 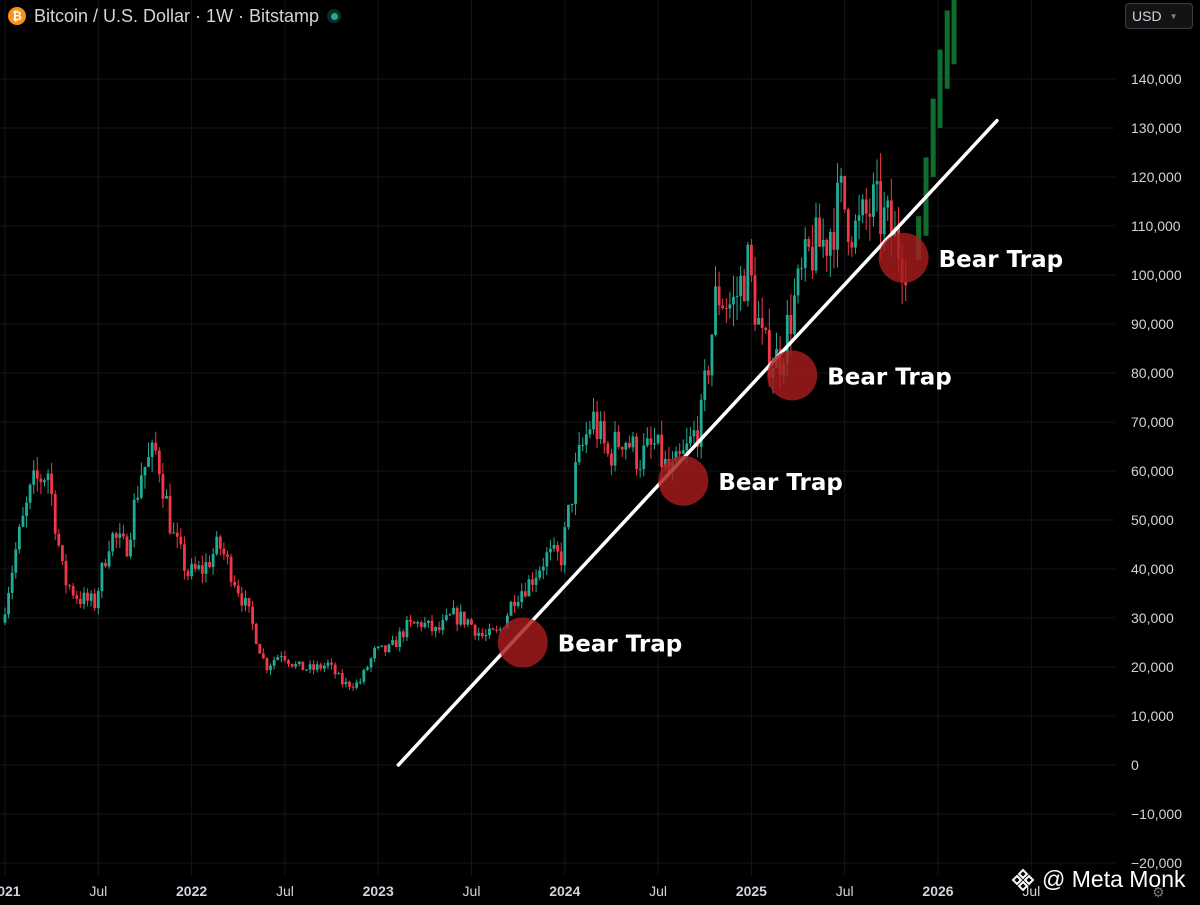 I want to click on symbol-title: Bitcoin / U.S. Dollar · 1W · Bitstamp, so click(x=177, y=15).